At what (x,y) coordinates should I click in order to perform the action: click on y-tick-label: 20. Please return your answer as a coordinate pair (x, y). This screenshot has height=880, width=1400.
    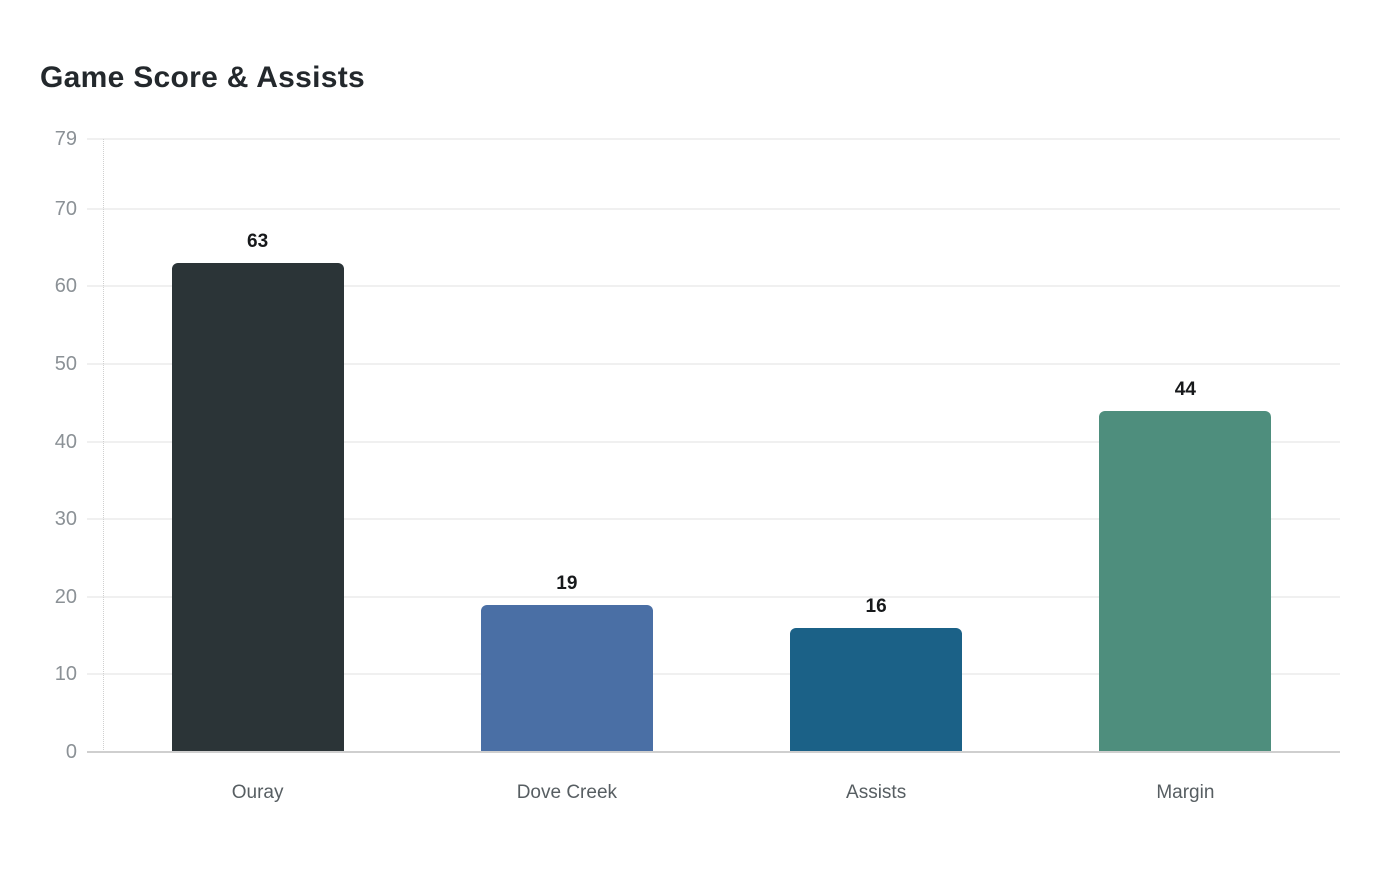
    Looking at the image, I should click on (65, 596).